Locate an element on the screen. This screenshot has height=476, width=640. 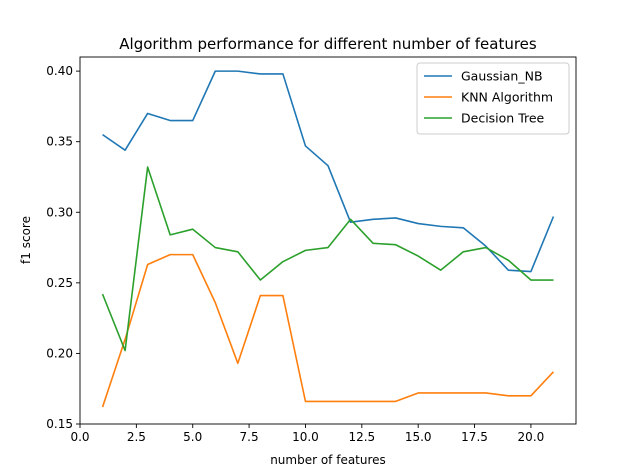
legend-box is located at coordinates (493, 98).